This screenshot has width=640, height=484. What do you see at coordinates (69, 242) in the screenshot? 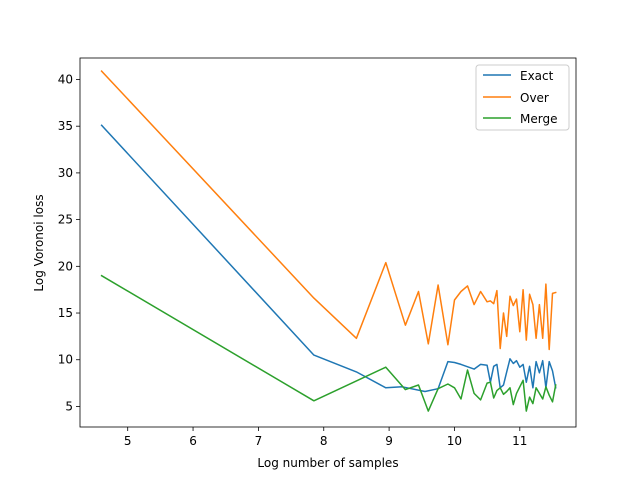
I see `y-axis-ticks: 5 10 15 20 25 30 35 40` at bounding box center [69, 242].